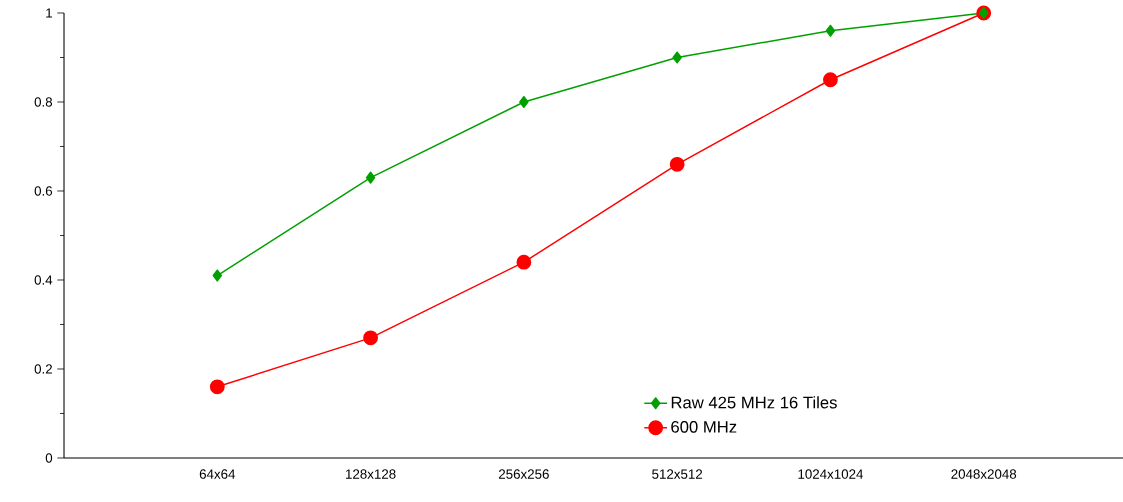 Image resolution: width=1123 pixels, height=502 pixels. Describe the element at coordinates (831, 474) in the screenshot. I see `x-tick-label: 1024x1024` at that location.